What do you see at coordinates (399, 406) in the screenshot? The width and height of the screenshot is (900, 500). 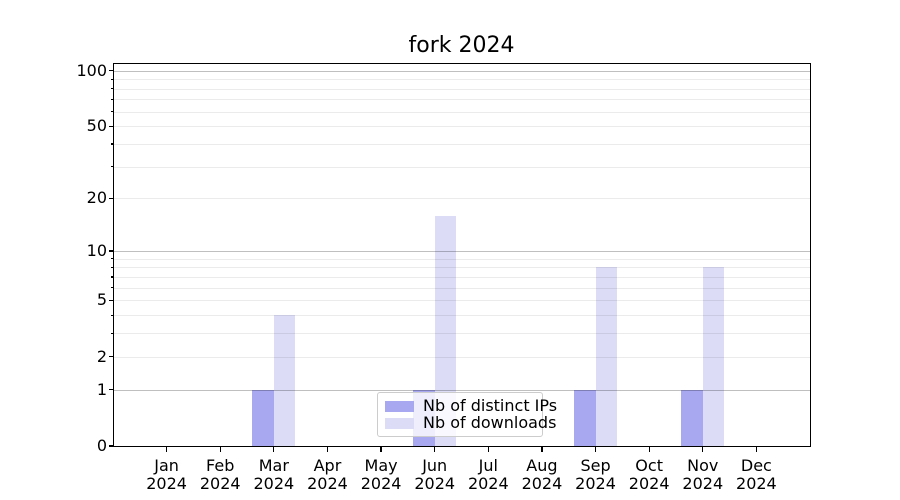 I see `legend-swatch-distinct-ips` at bounding box center [399, 406].